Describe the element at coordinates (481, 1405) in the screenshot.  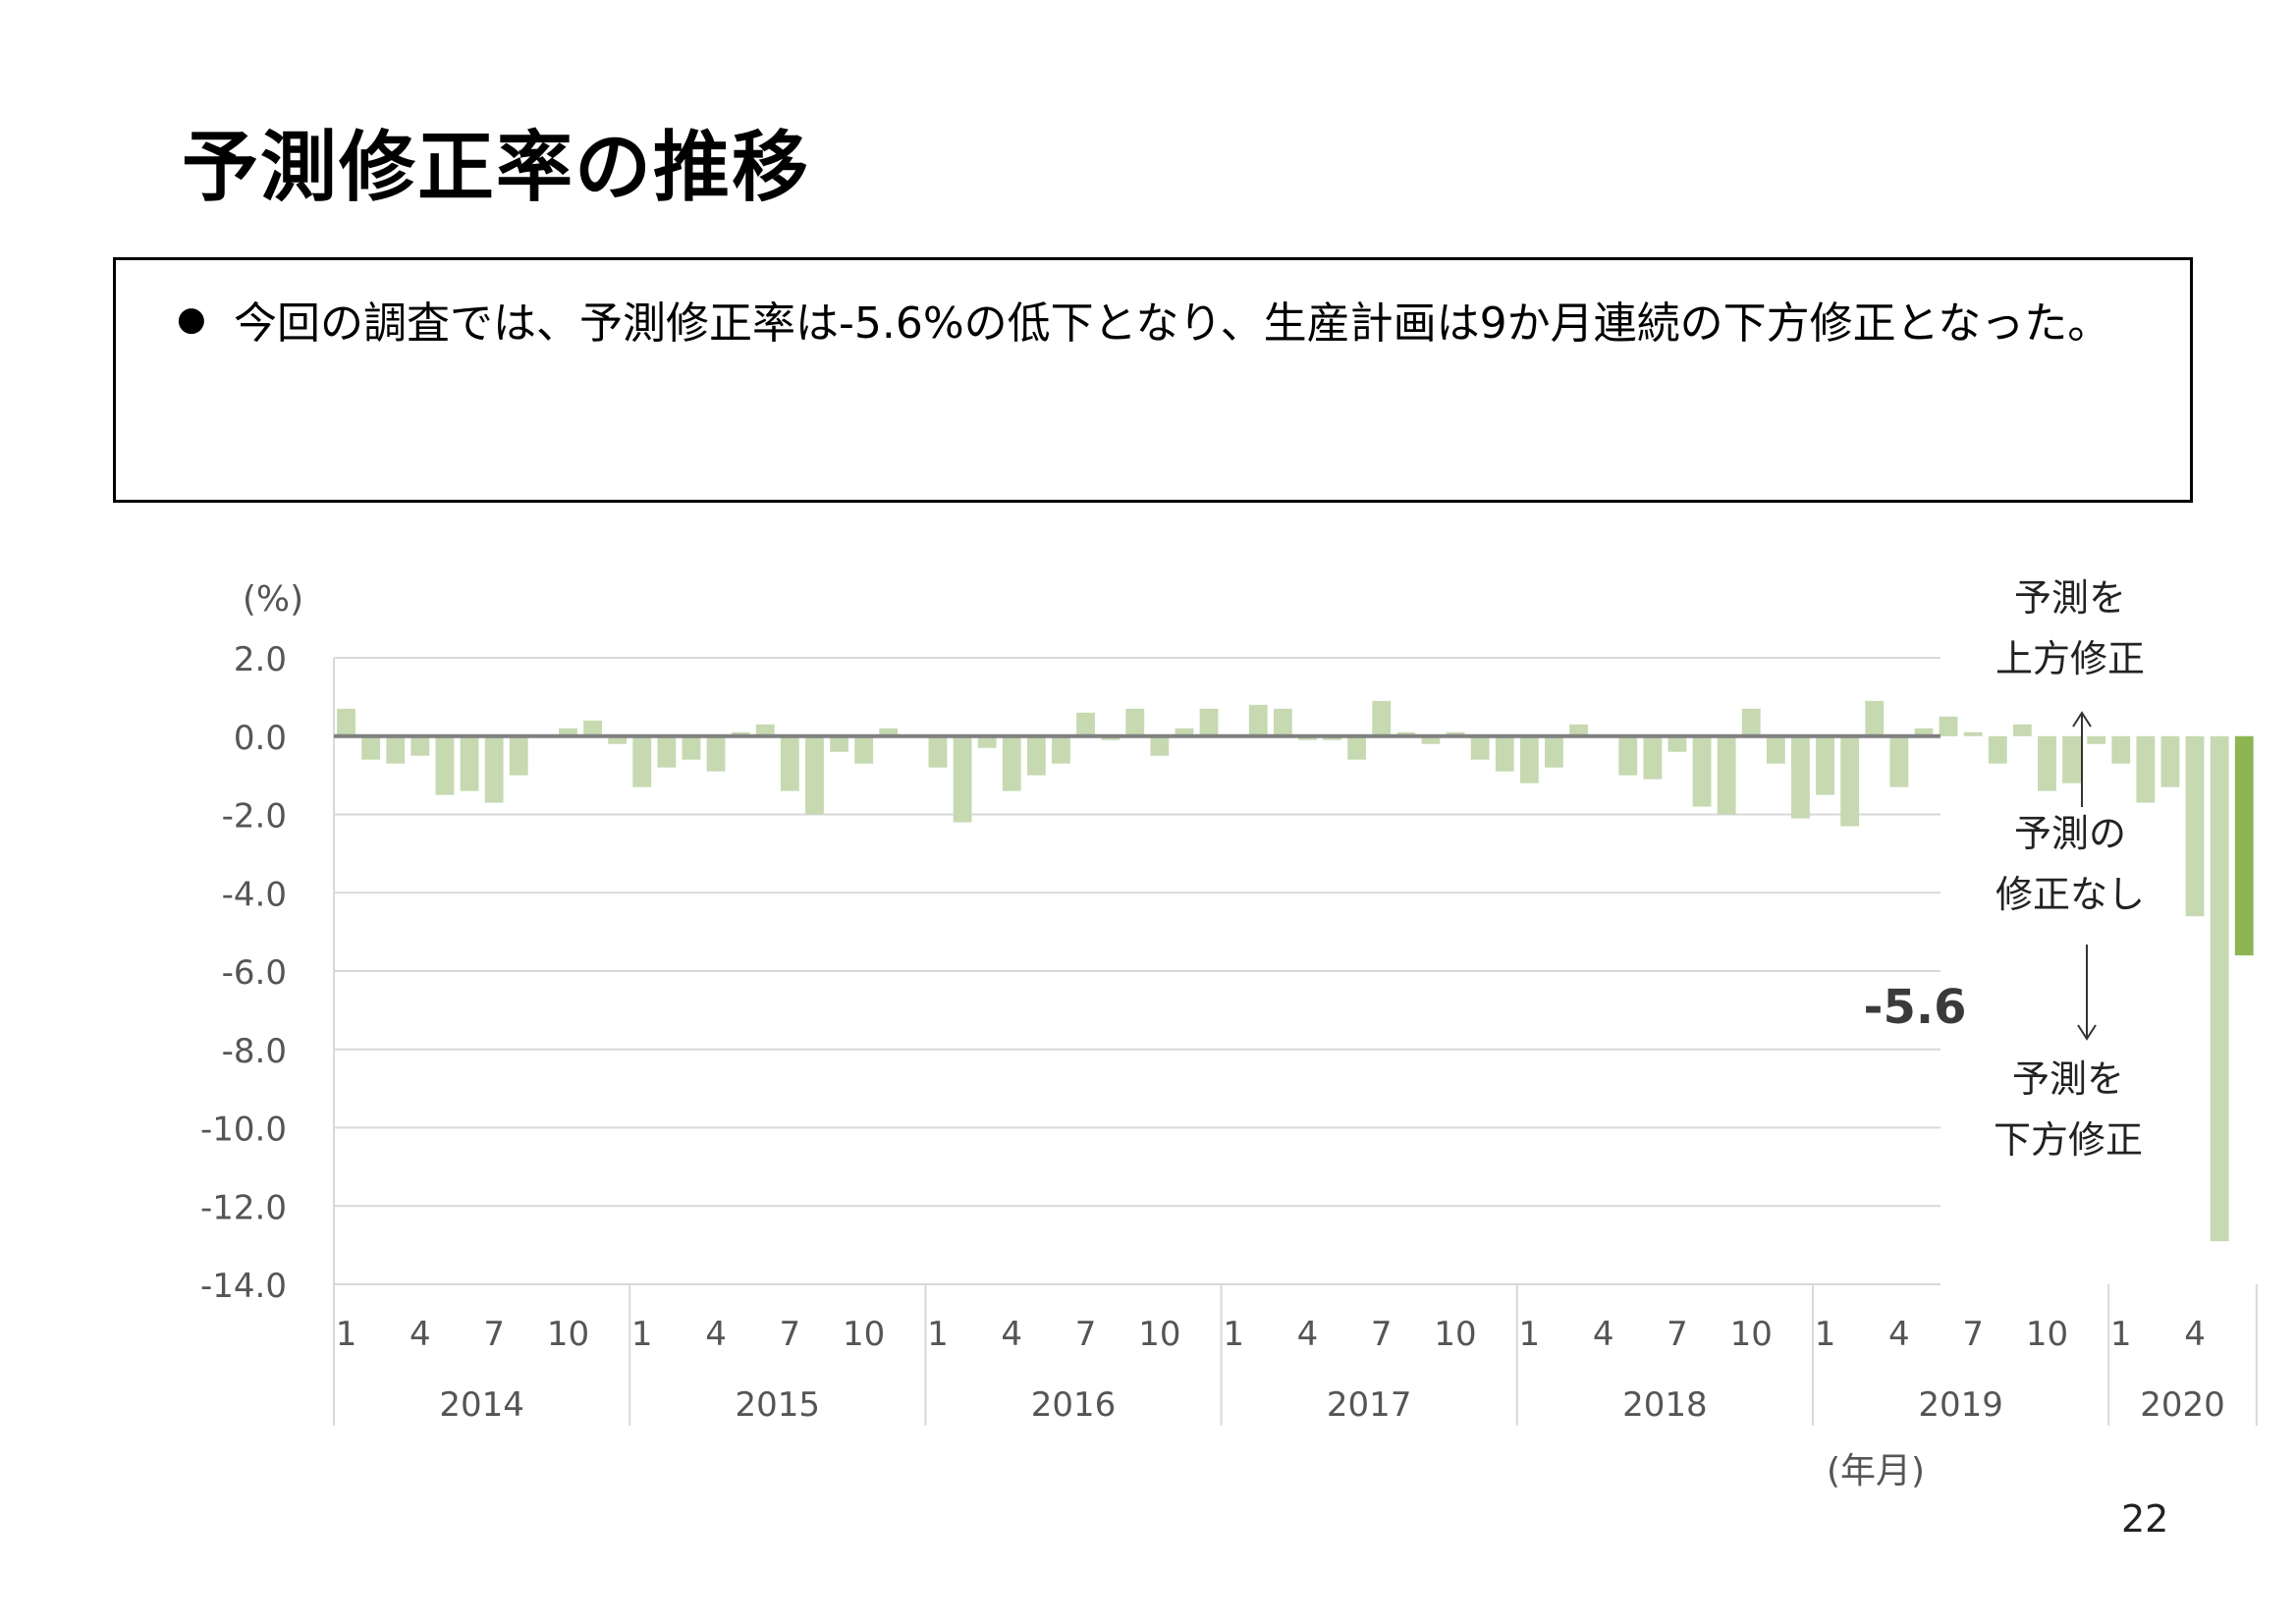
I see `year-label: 2014` at that location.